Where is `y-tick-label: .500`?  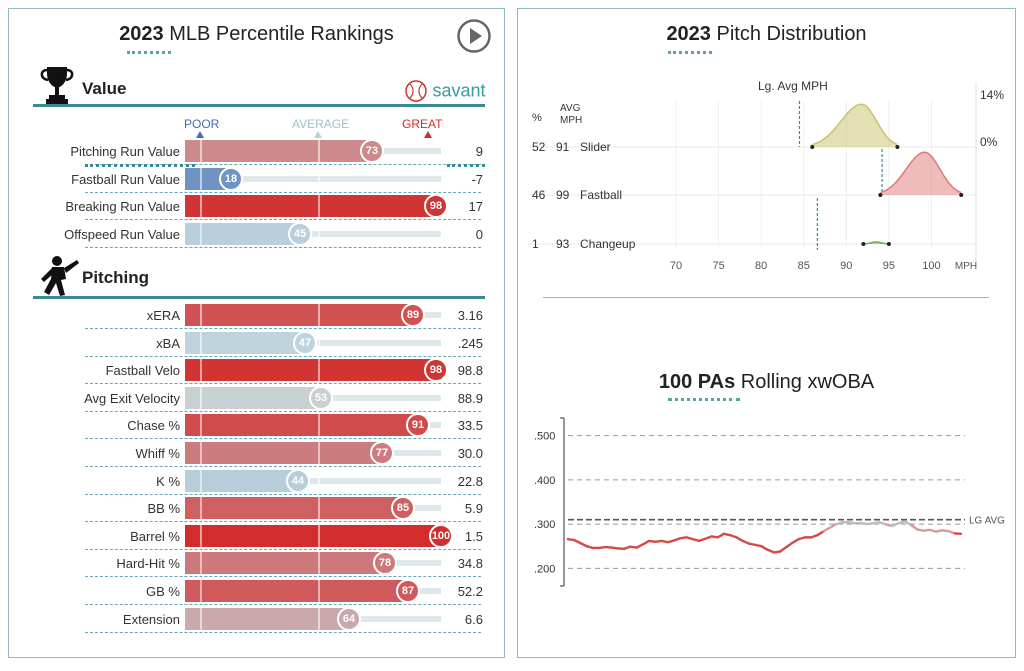
y-tick-label: .500 is located at coordinates (544, 437).